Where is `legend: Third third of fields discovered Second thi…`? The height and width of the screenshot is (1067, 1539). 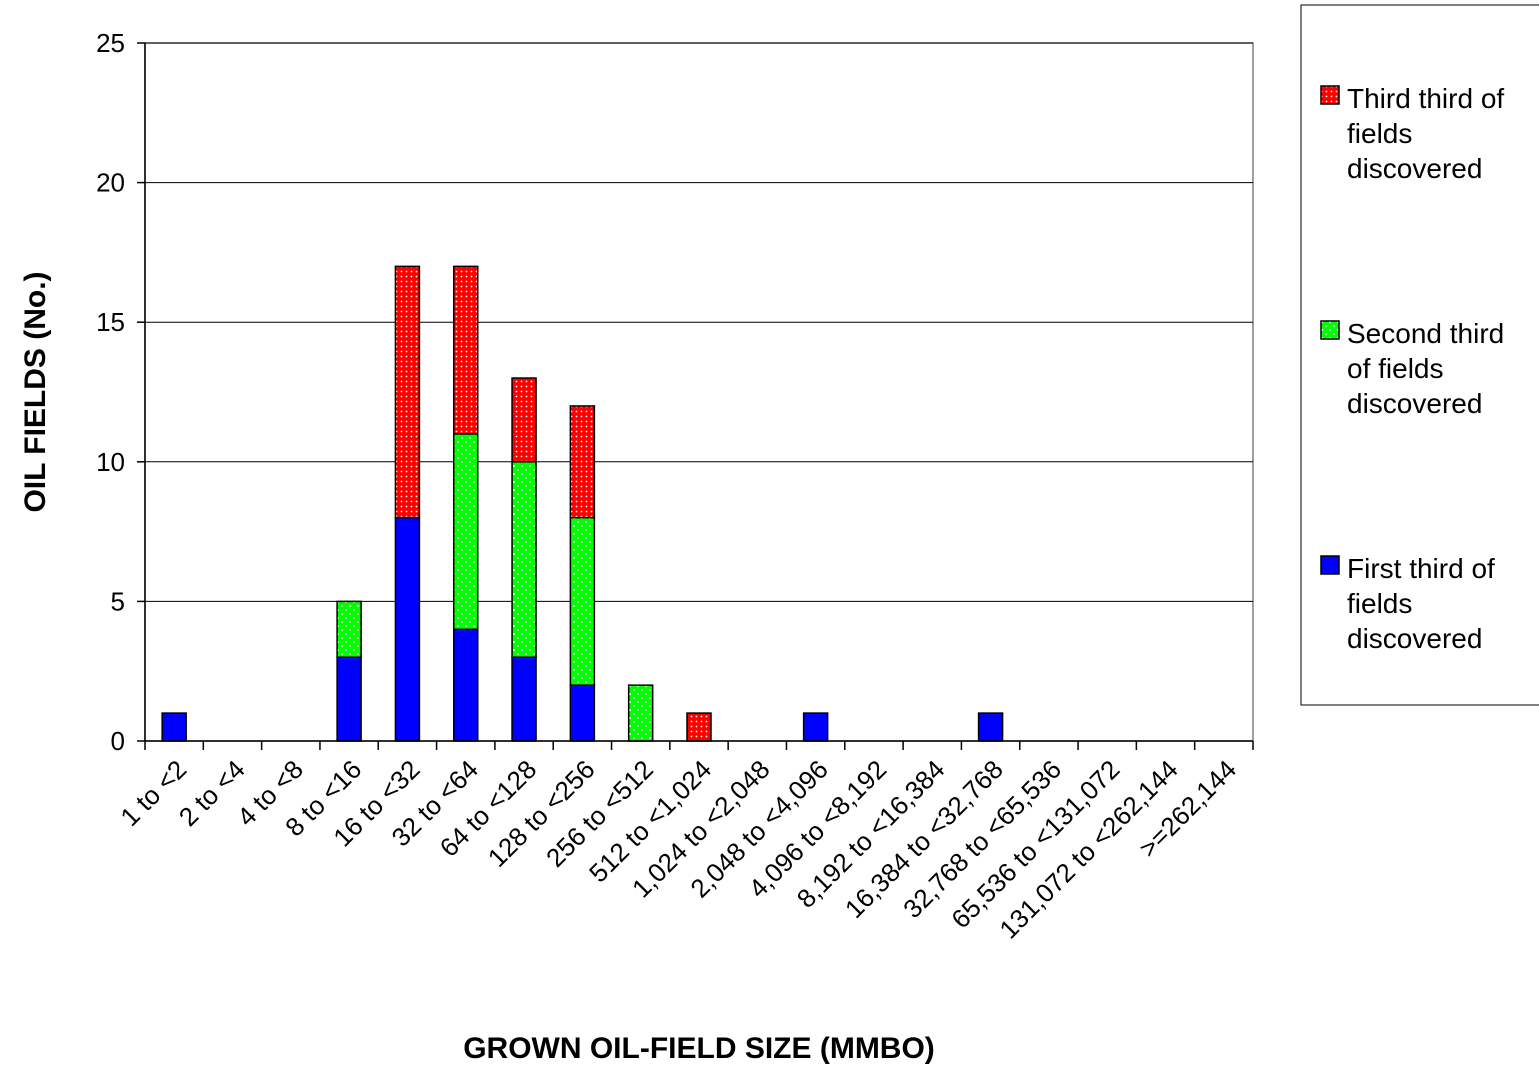
legend: Third third of fields discovered Second thi… is located at coordinates (1419, 355).